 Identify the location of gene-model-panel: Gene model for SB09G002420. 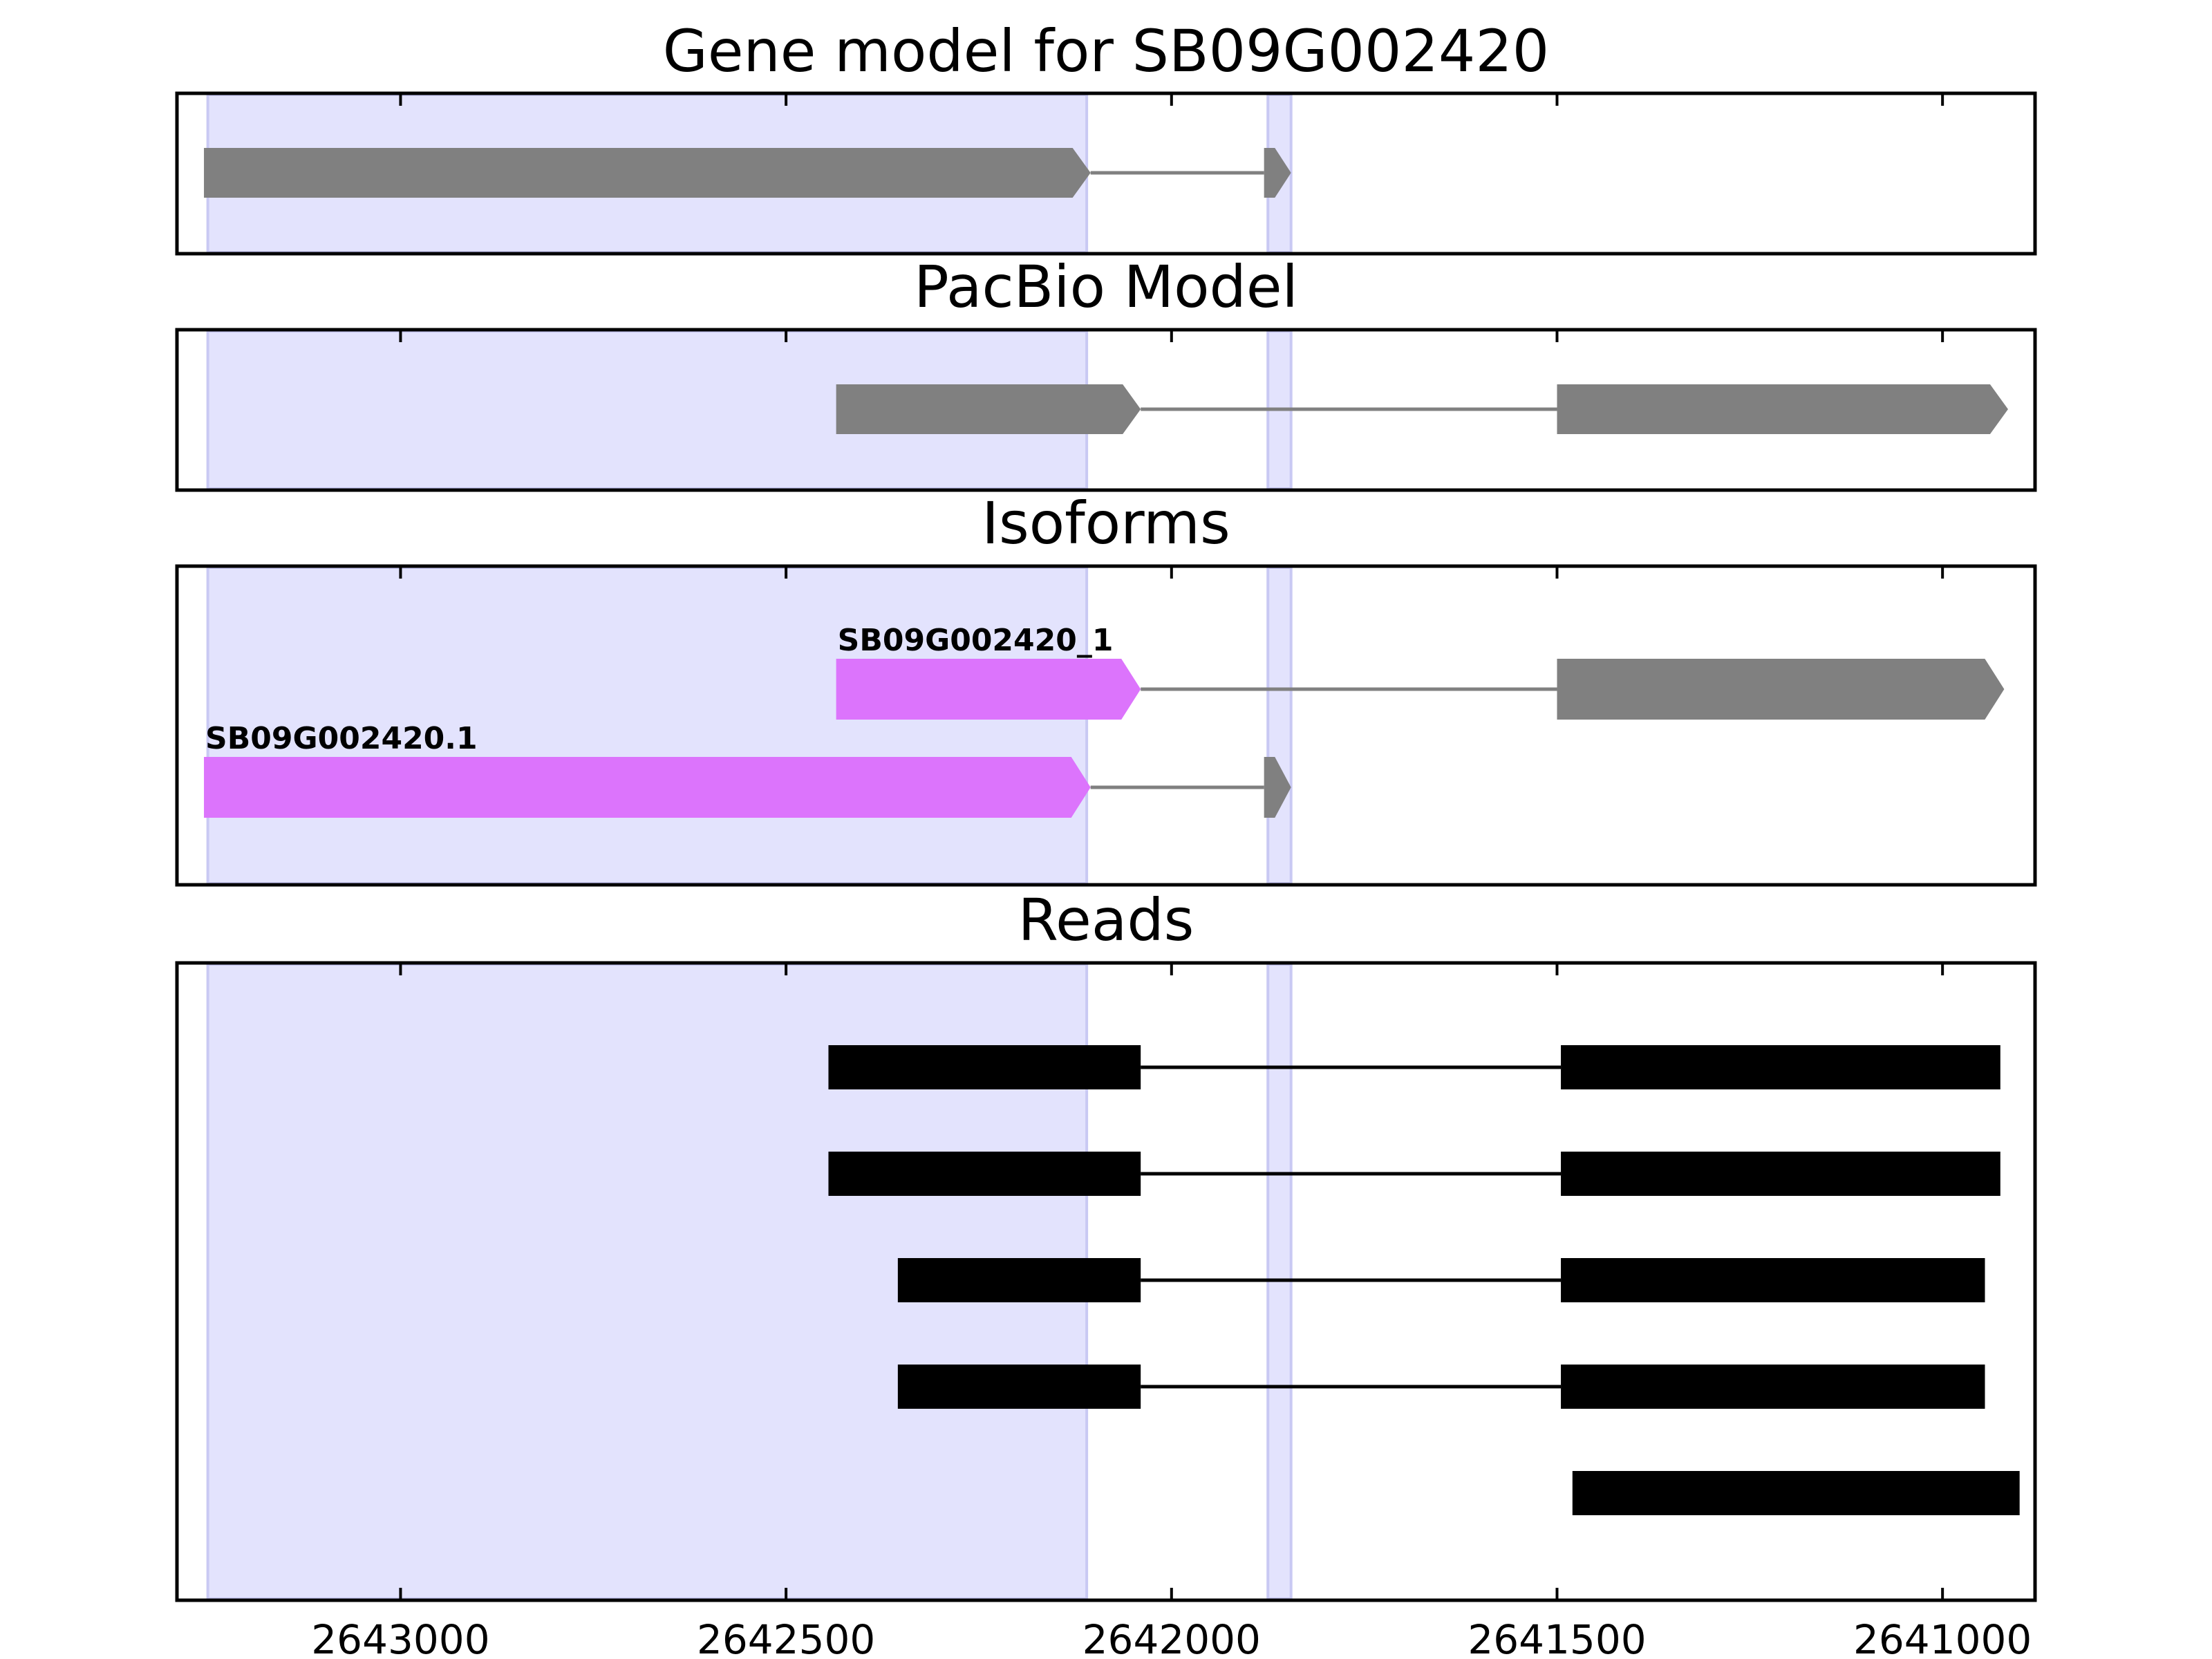
(1106, 136).